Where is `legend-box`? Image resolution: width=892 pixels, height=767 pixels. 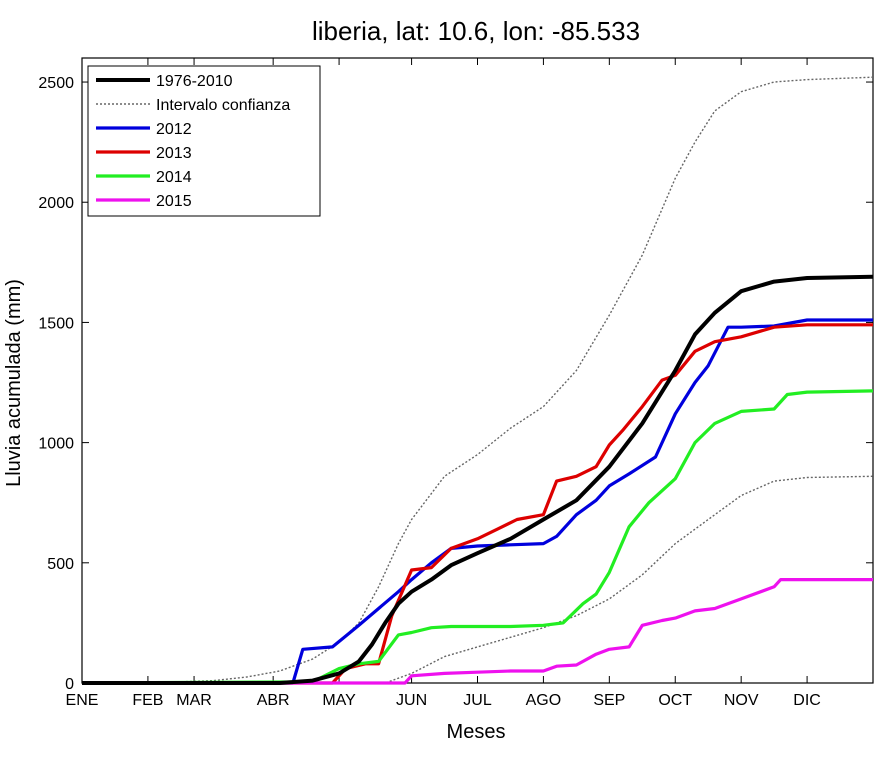 legend-box is located at coordinates (204, 141).